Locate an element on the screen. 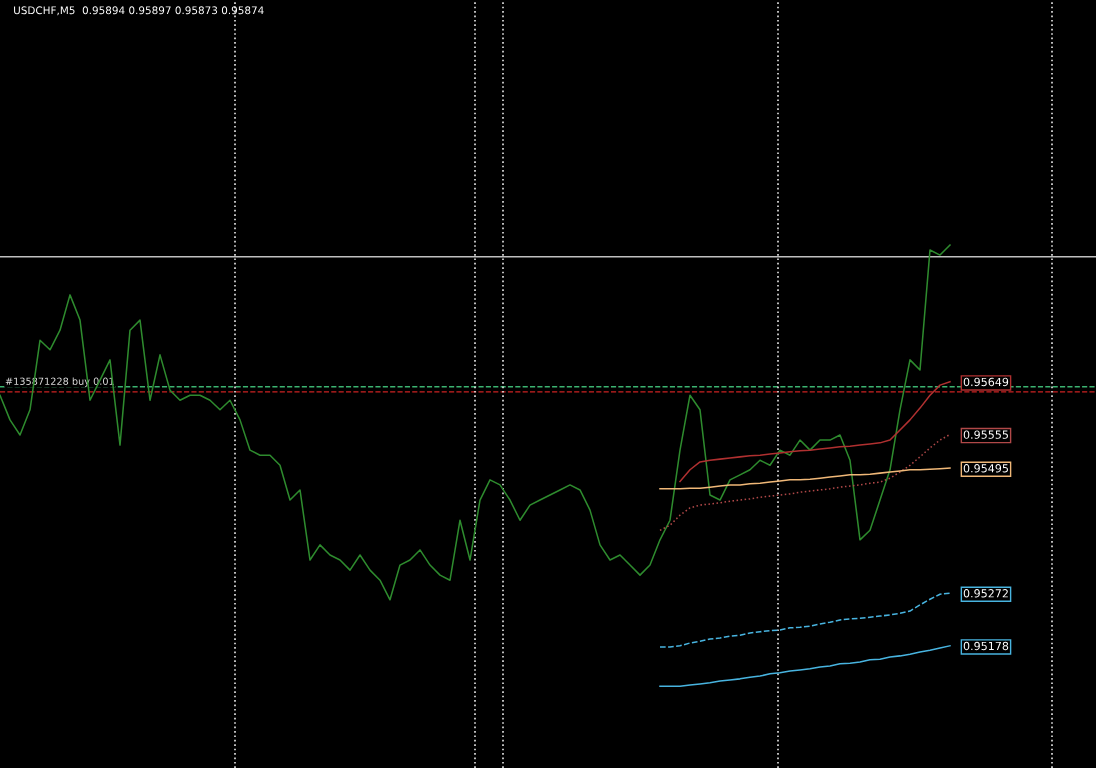 This screenshot has height=768, width=1096. y-tick-label: 0.95178 is located at coordinates (986, 646).